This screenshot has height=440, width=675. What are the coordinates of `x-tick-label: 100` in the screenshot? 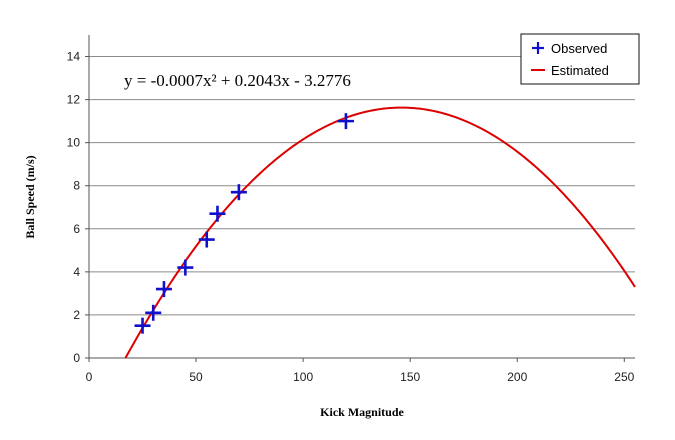 It's located at (303, 377).